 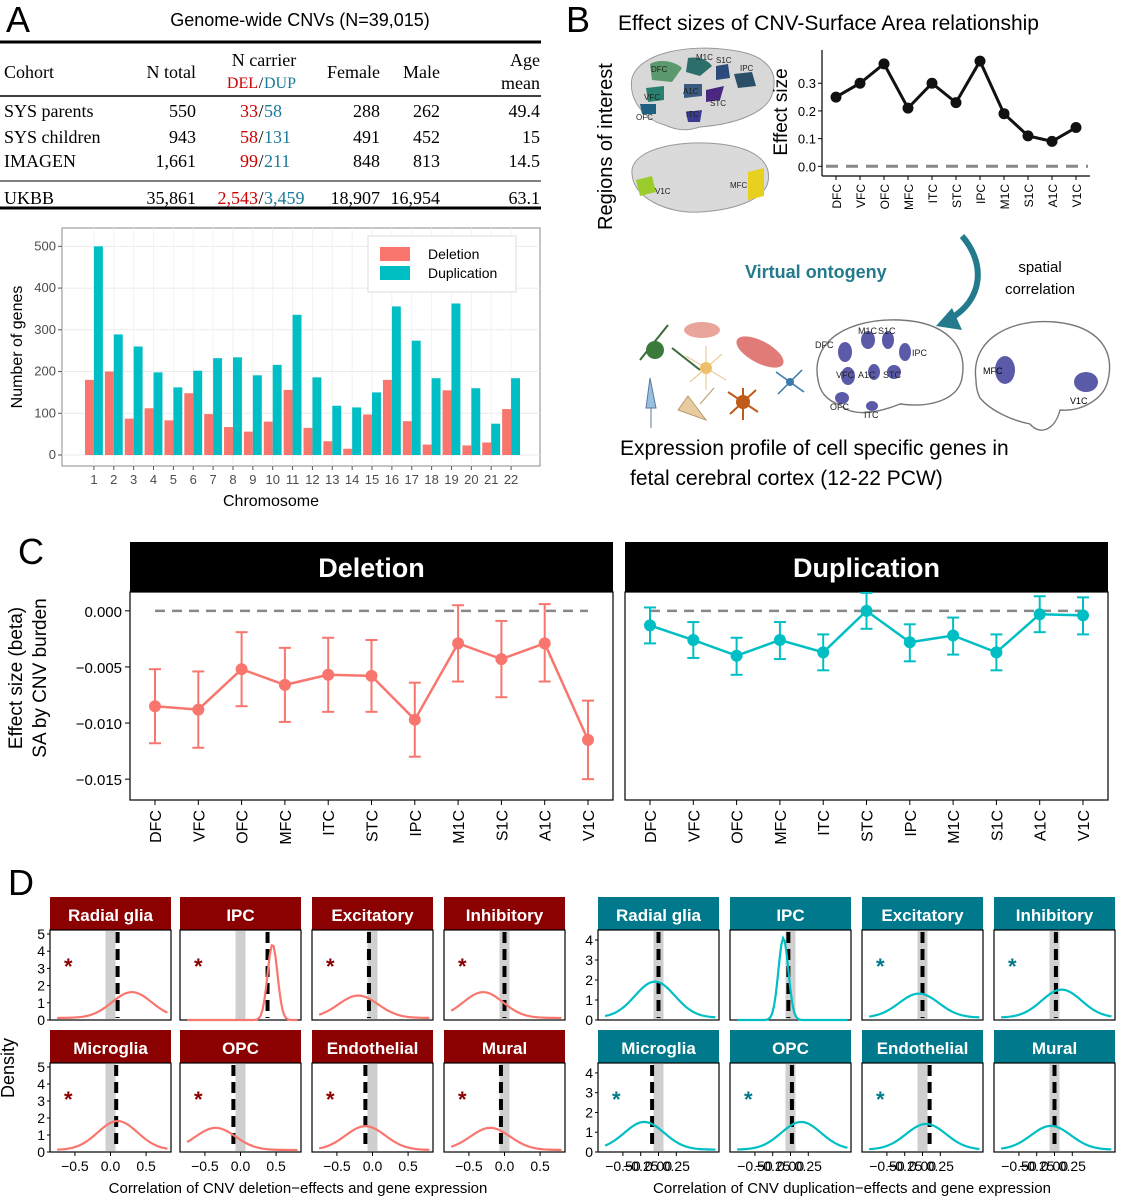 What do you see at coordinates (172, 198) in the screenshot?
I see `table-cell-n-total: 35,861` at bounding box center [172, 198].